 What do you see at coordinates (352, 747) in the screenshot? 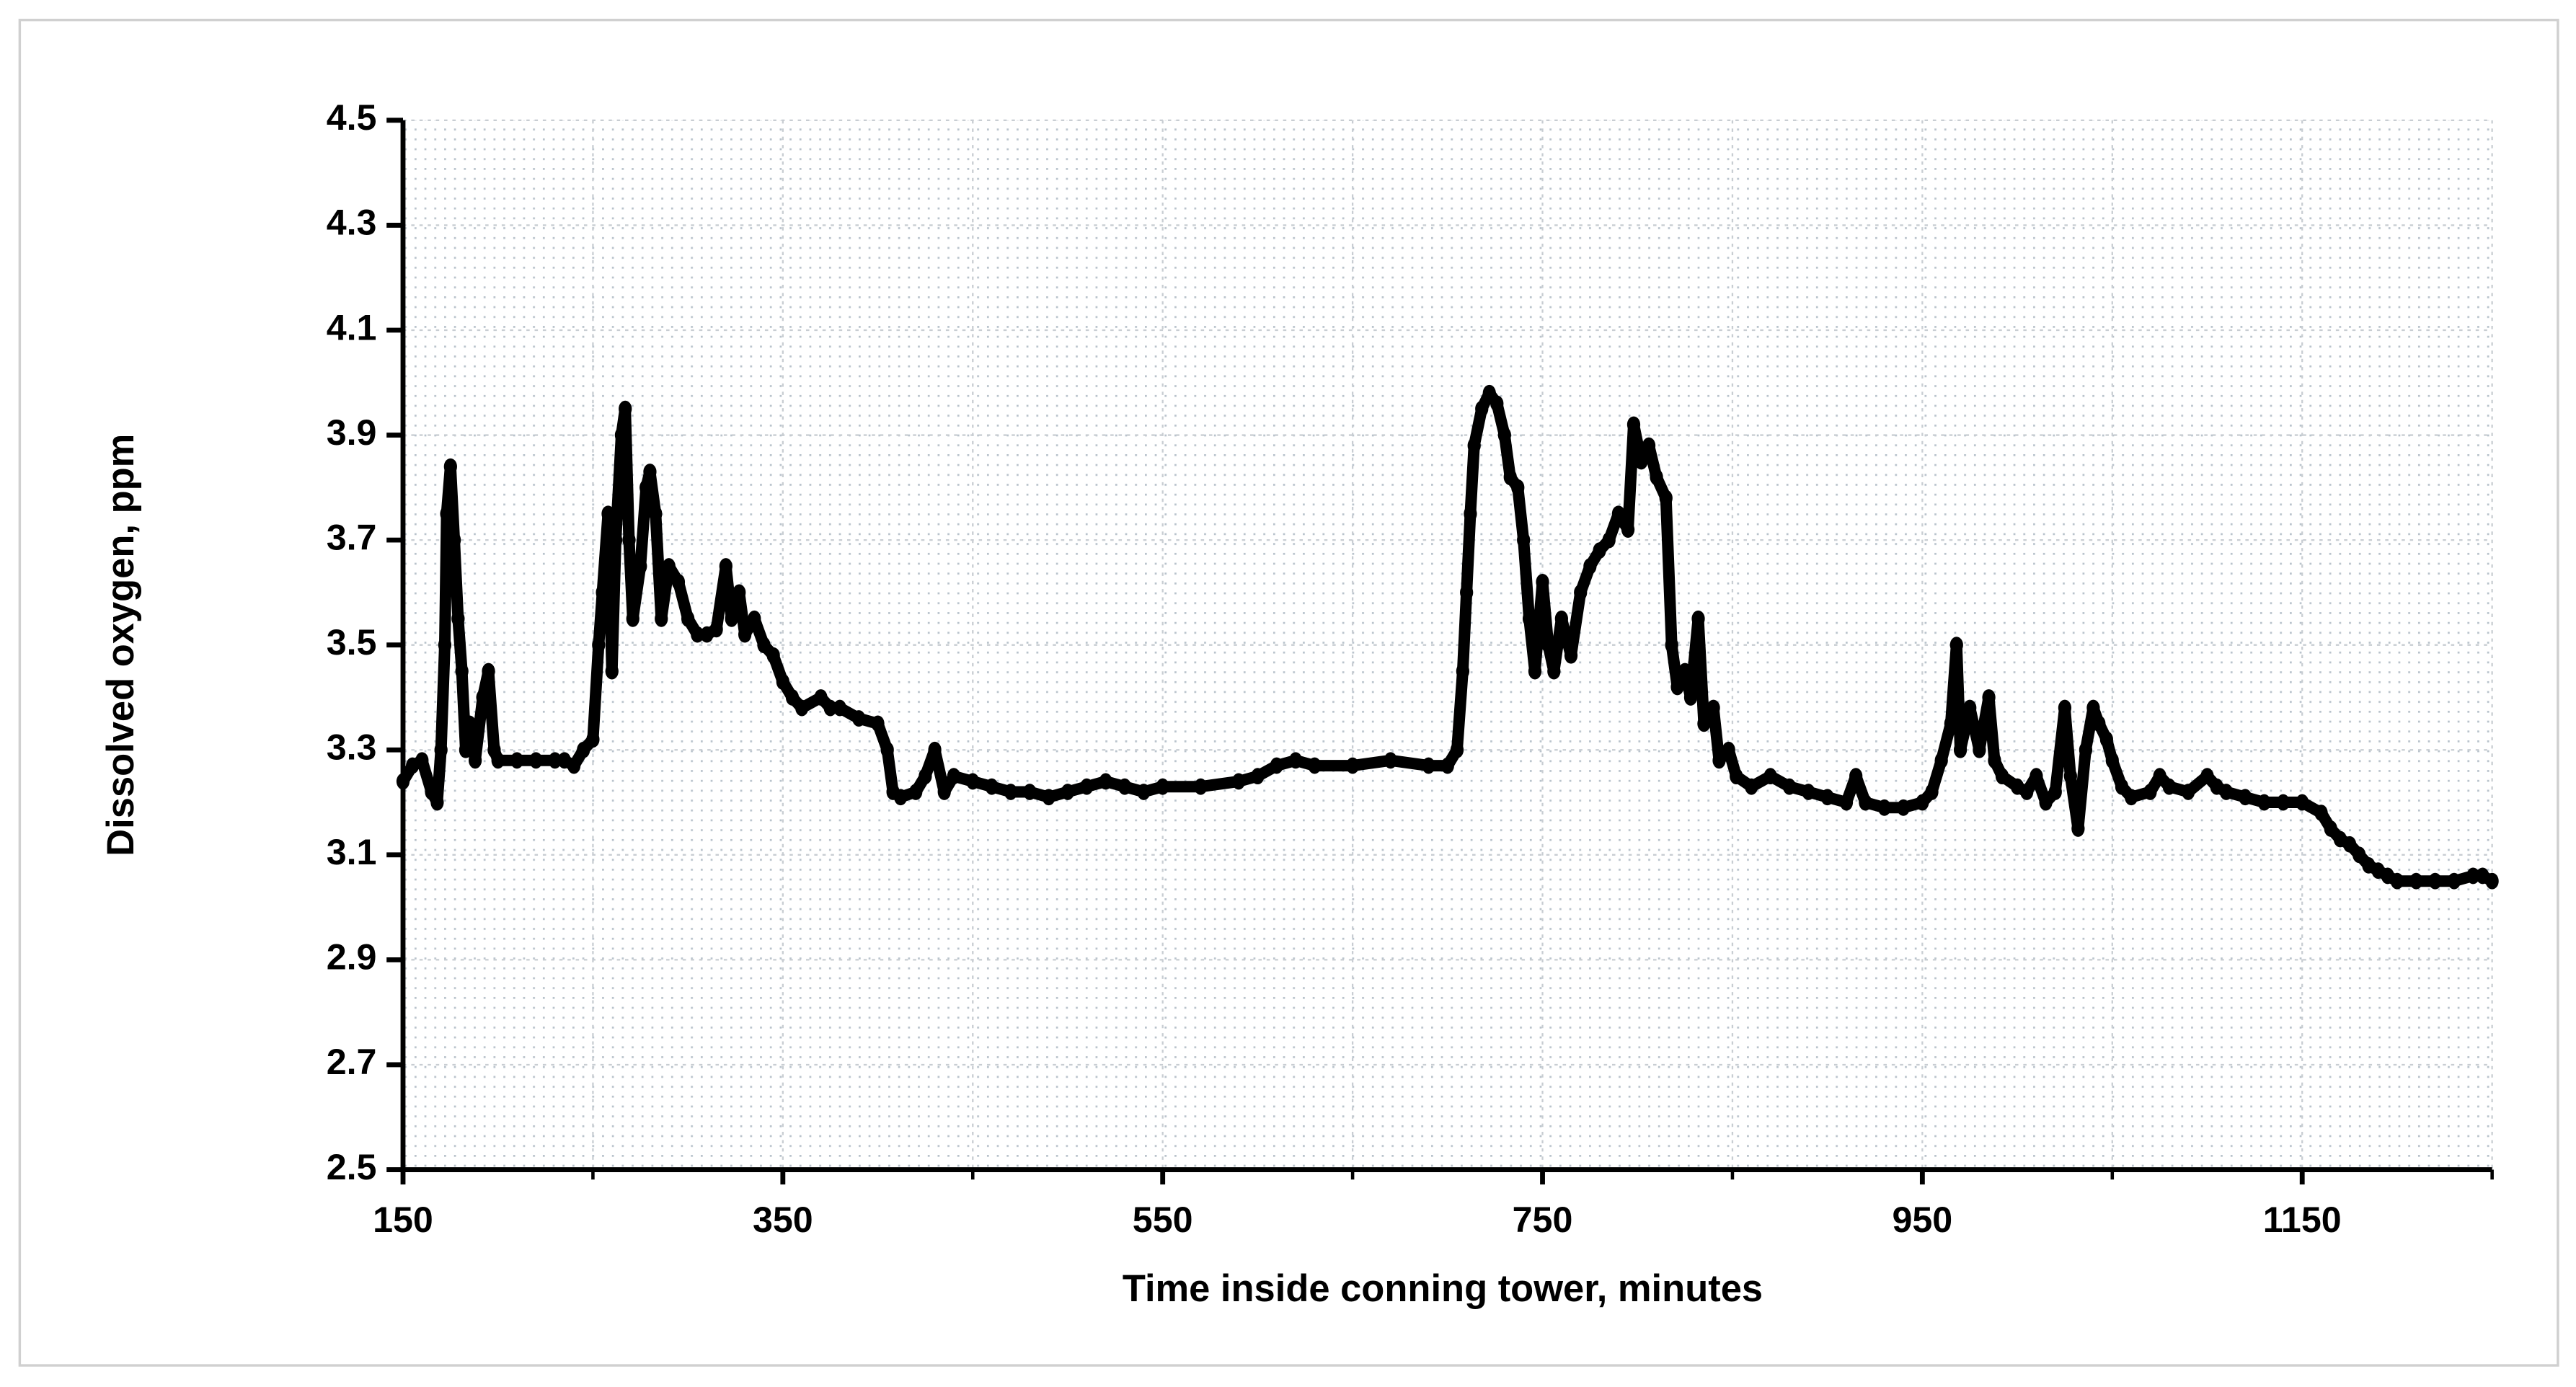
I see `y-tick-label: 3.3` at bounding box center [352, 747].